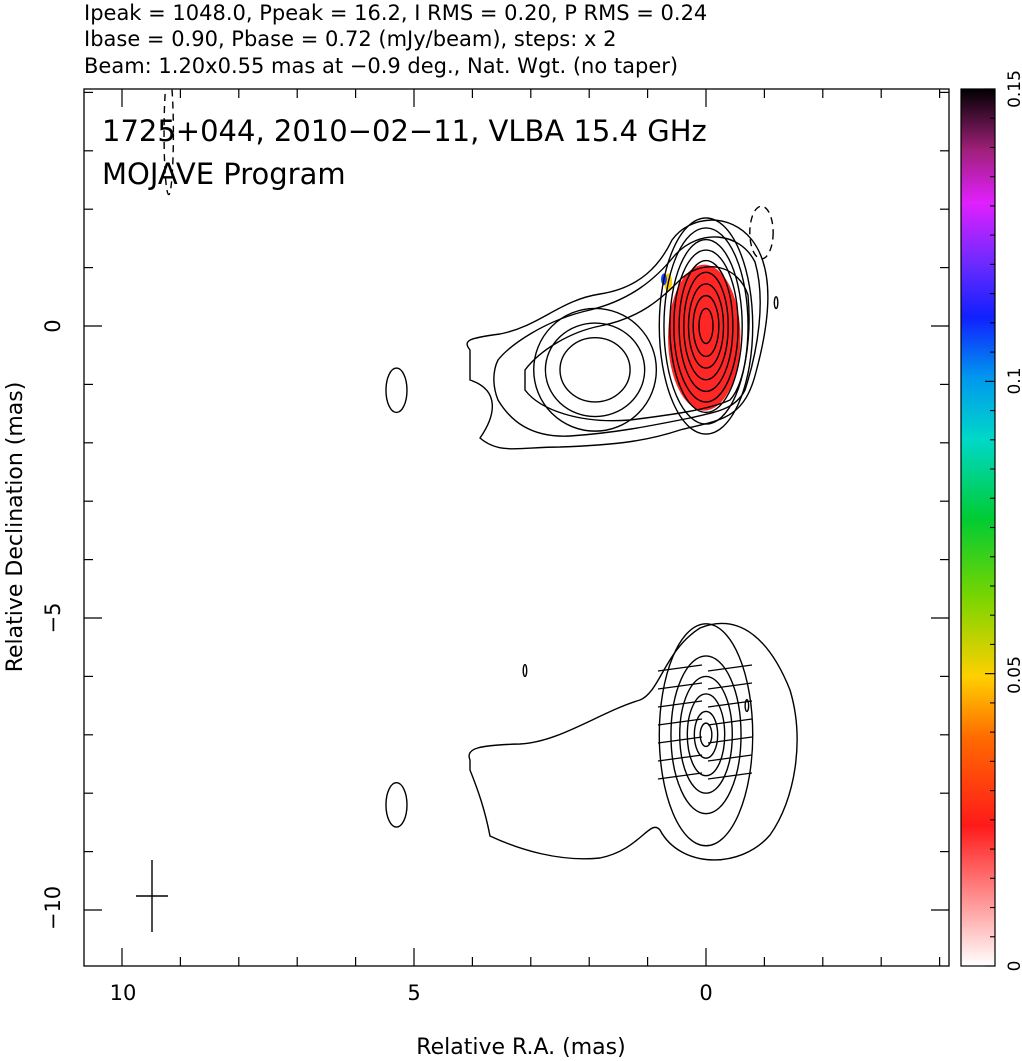 This screenshot has height=1061, width=1022. I want to click on program-annotation: MOJAVE Program, so click(224, 174).